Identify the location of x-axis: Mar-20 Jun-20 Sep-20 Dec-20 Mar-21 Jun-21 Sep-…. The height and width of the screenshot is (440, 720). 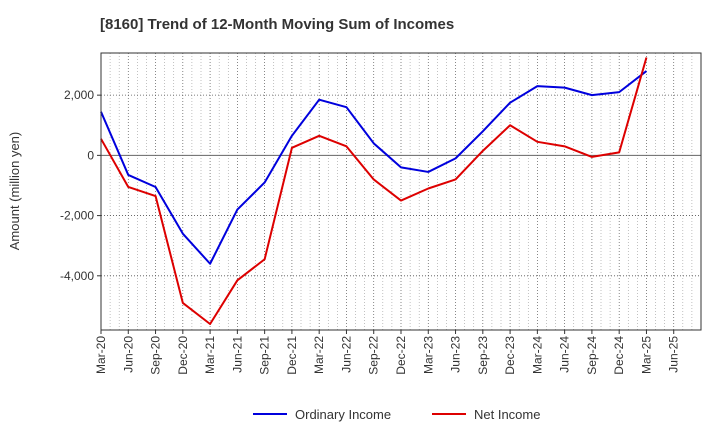
(387, 352).